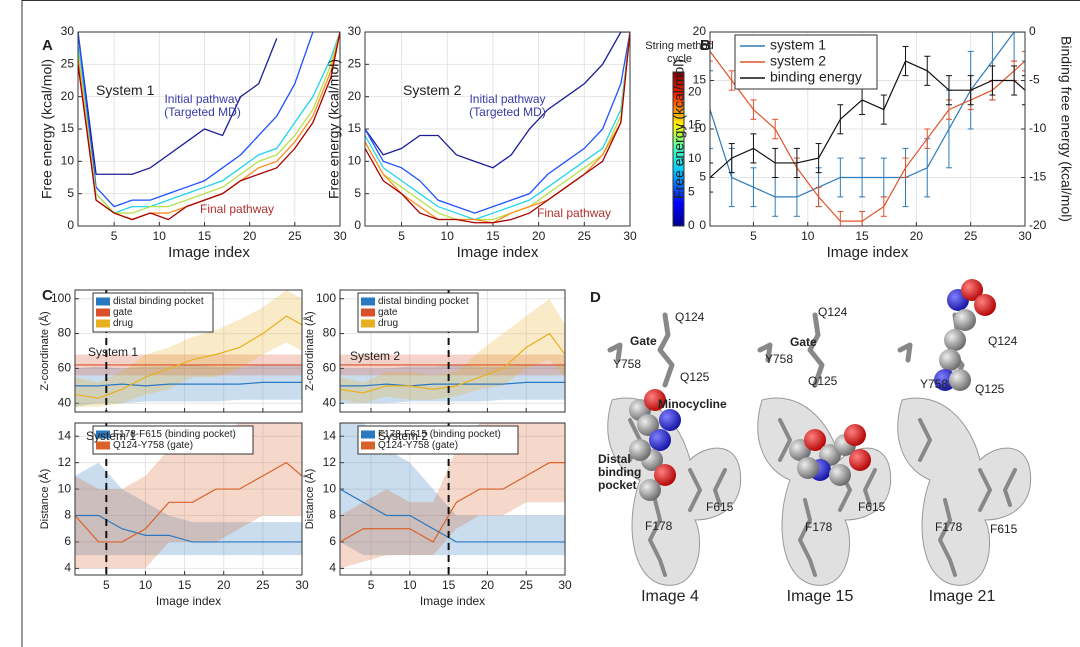  What do you see at coordinates (700, 80) in the screenshot?
I see `y-tick-label: 15` at bounding box center [700, 80].